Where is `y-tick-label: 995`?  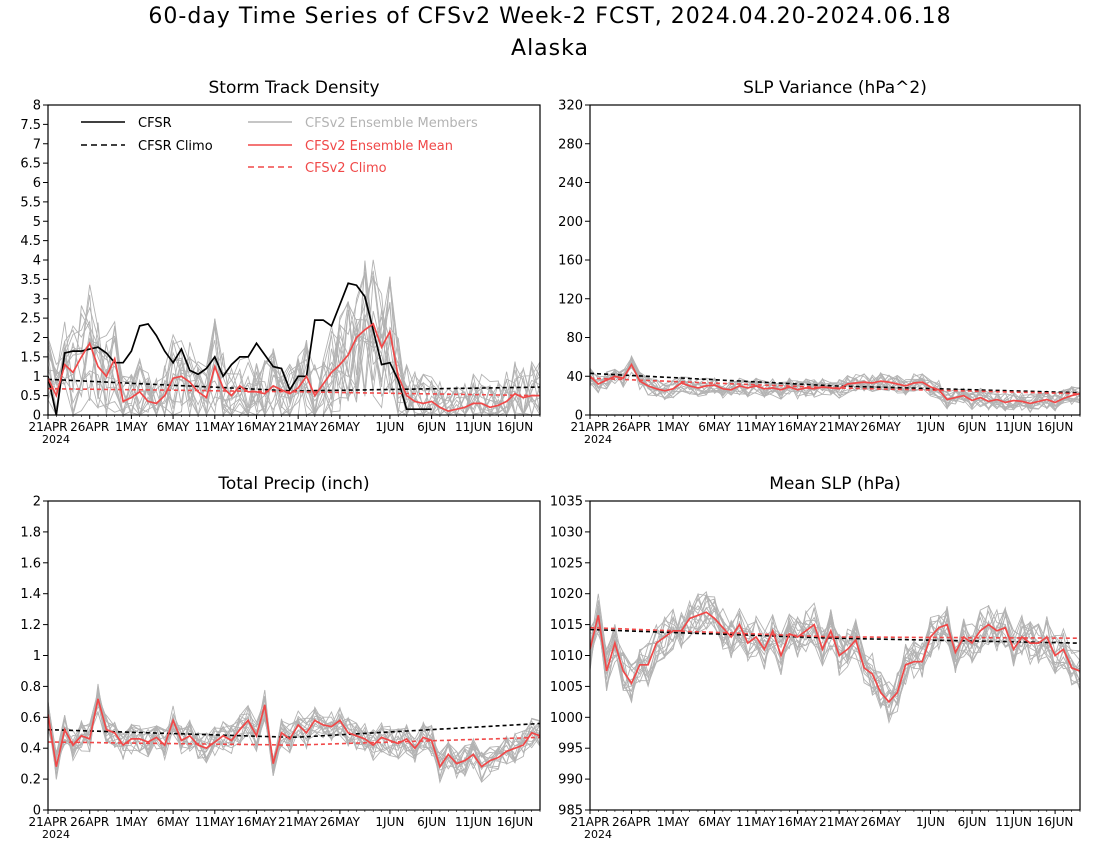
y-tick-label: 995 is located at coordinates (570, 749).